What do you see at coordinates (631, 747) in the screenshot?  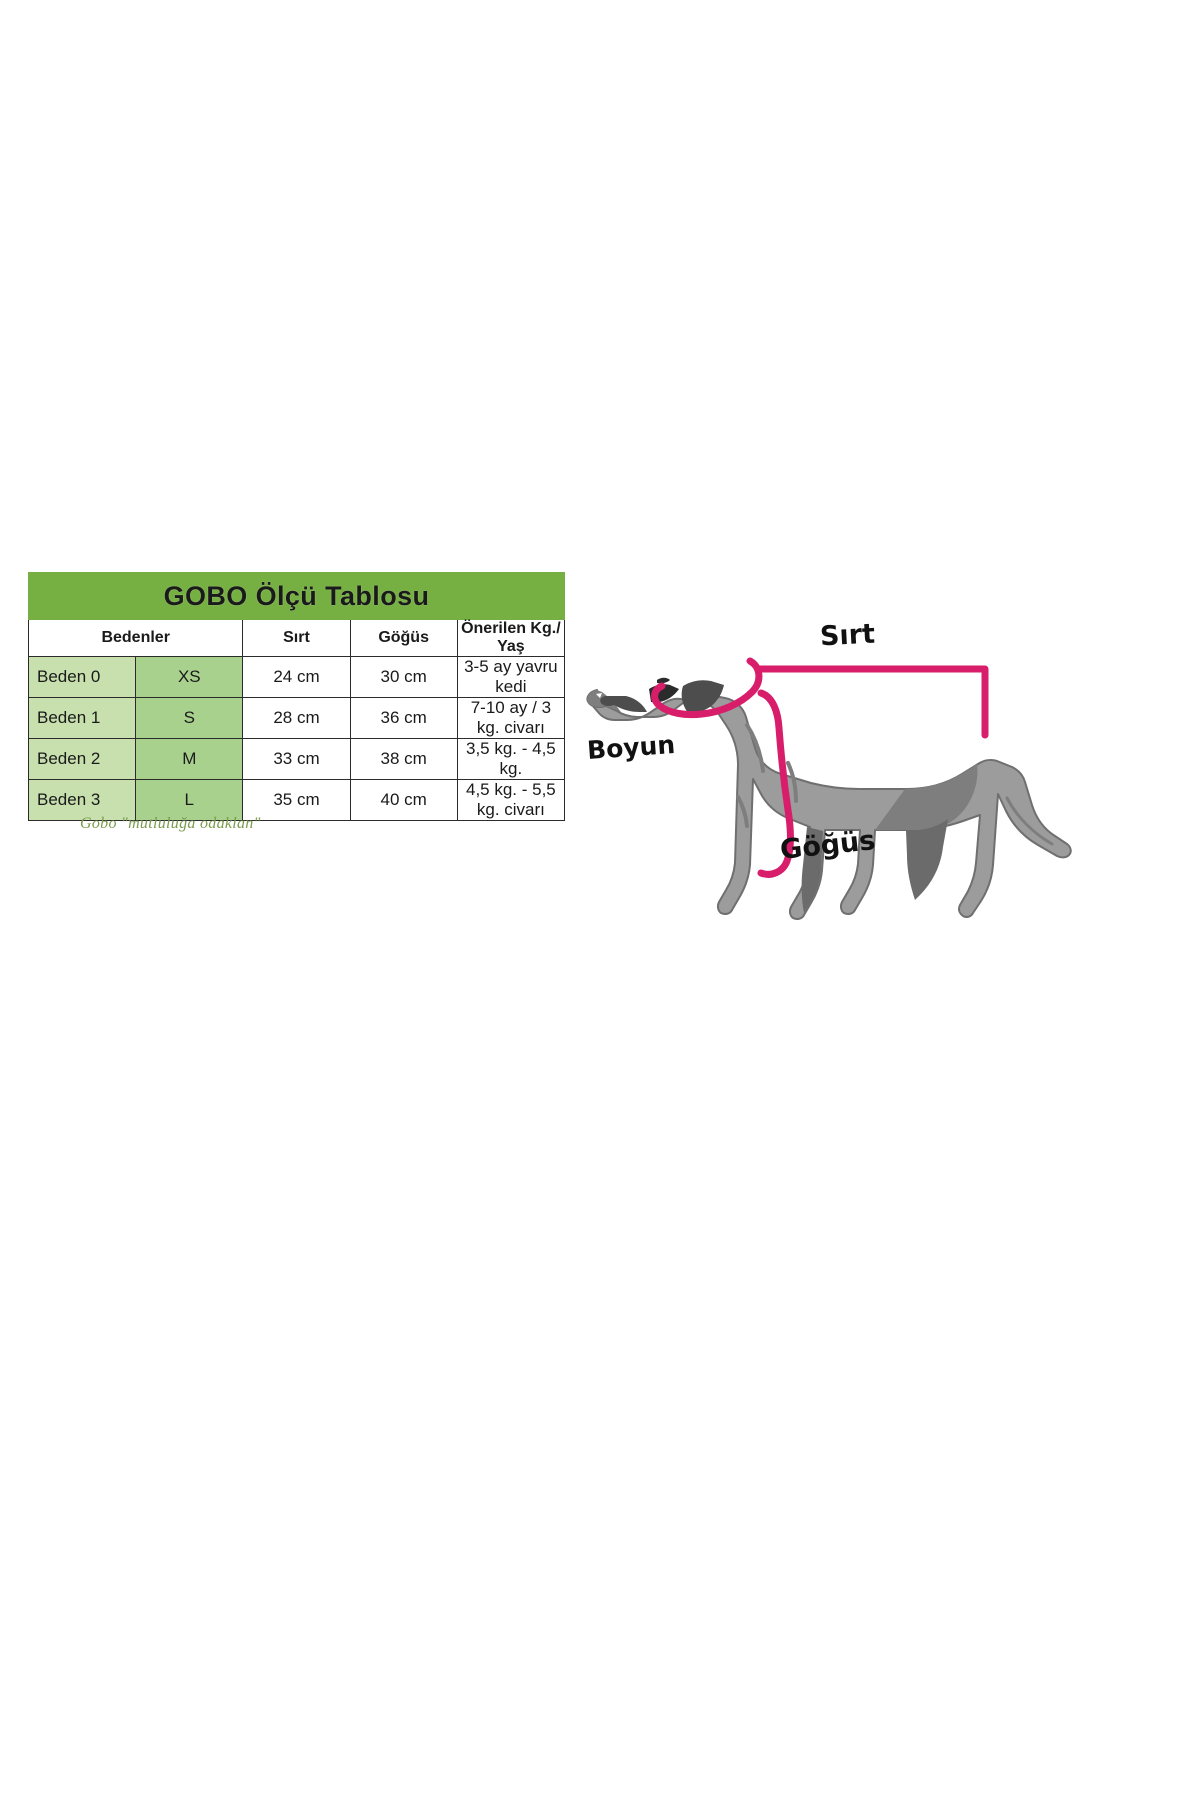 I see `diagram-label-boyun: Boyun` at bounding box center [631, 747].